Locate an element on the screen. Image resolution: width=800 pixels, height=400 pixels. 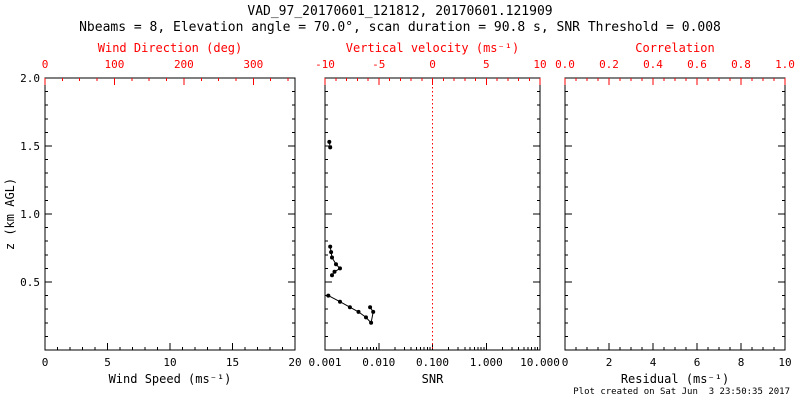
svg-text: 15 is located at coordinates (232, 362).